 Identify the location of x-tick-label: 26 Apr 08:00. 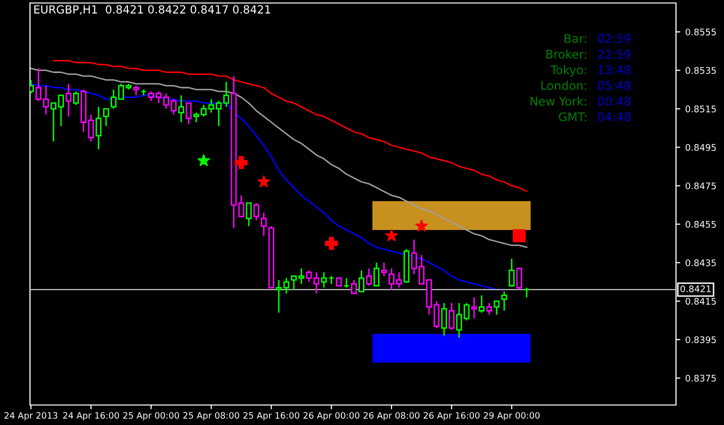
(392, 416).